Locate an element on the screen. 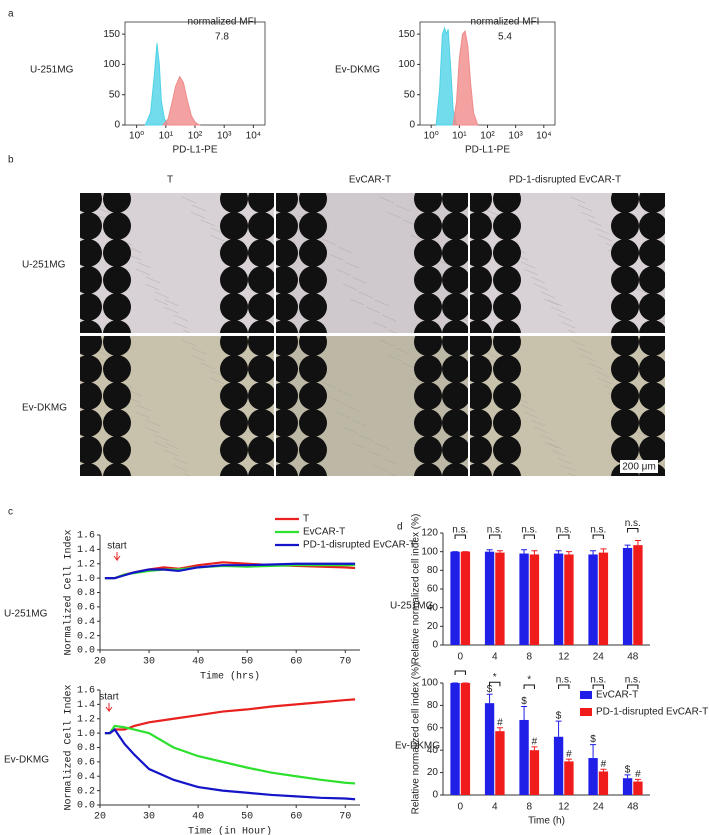 The image size is (709, 835). row-label: U-251MG is located at coordinates (26, 614).